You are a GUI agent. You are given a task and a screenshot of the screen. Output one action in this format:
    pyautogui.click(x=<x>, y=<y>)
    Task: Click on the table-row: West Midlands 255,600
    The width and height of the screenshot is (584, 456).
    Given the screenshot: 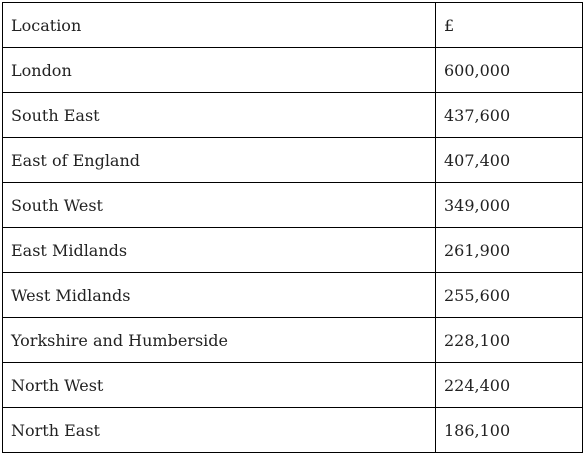 What is the action you would take?
    pyautogui.click(x=292, y=295)
    